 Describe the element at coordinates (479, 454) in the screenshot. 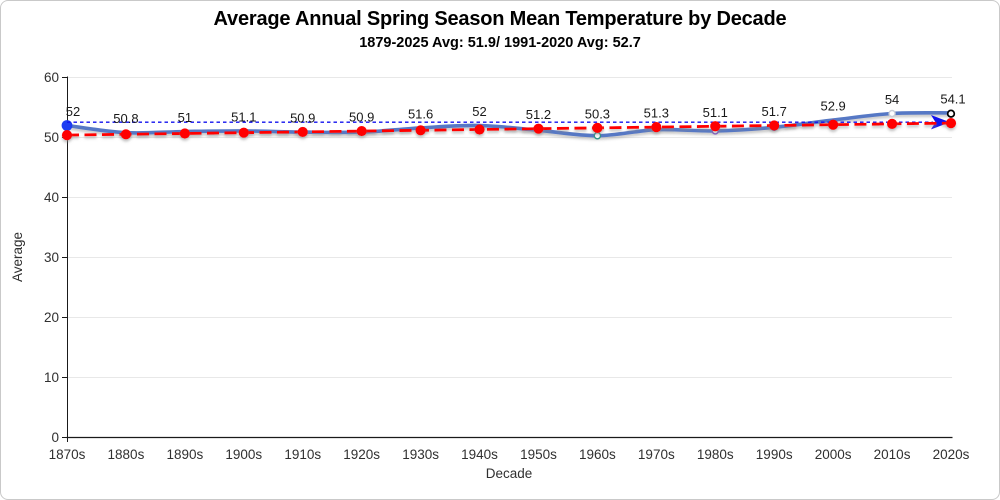

I see `x-tick-label: 1940s` at that location.